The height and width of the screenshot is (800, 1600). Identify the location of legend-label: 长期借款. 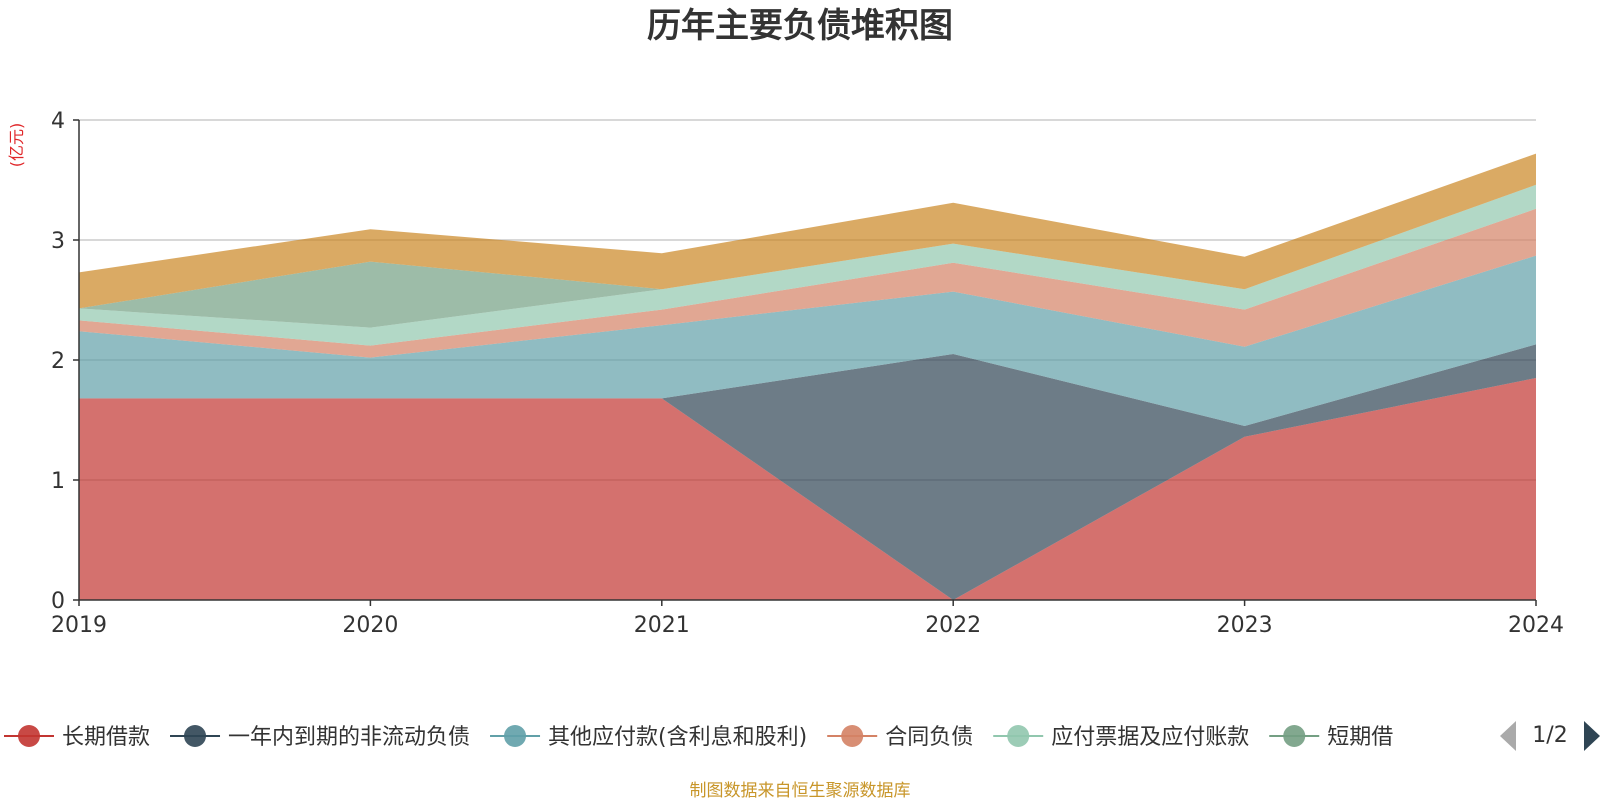
(106, 737).